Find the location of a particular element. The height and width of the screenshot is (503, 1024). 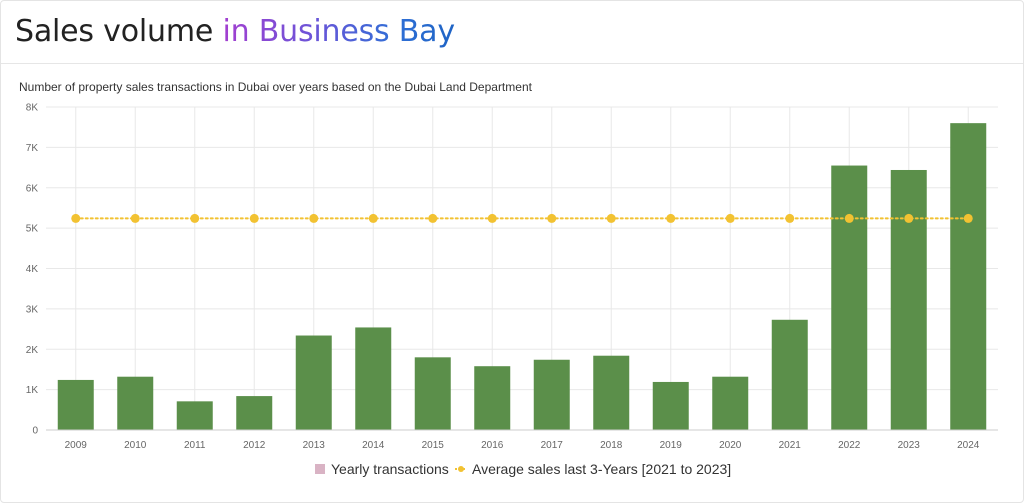

bar-2016 is located at coordinates (492, 398).